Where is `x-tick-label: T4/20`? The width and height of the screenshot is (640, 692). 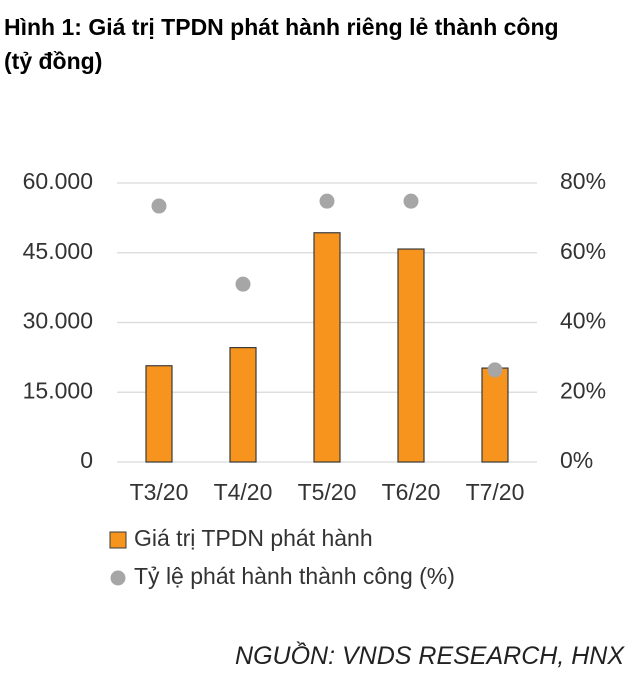
x-tick-label: T4/20 is located at coordinates (243, 492).